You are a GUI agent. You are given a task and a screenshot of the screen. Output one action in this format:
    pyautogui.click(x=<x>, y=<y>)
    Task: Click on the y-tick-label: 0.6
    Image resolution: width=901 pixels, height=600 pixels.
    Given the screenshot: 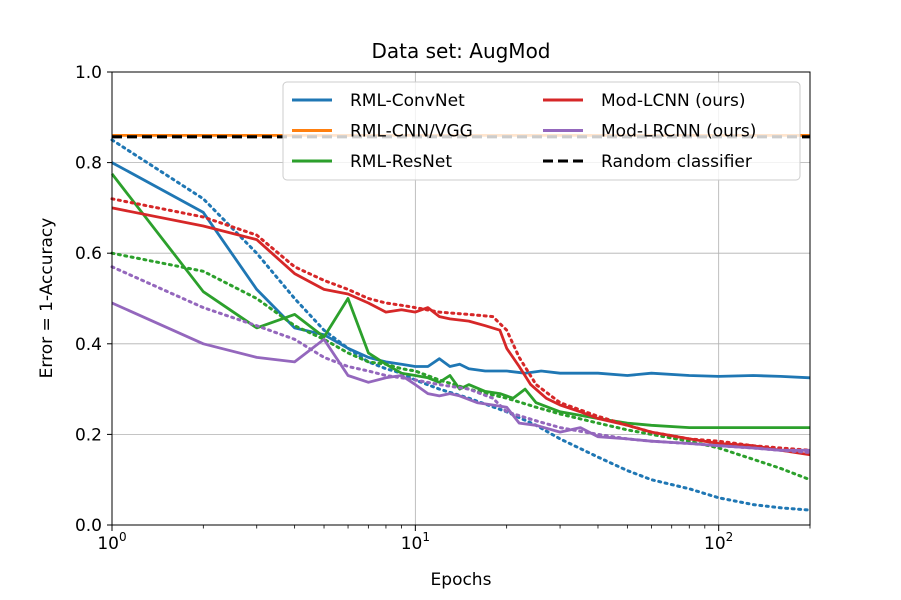 What is the action you would take?
    pyautogui.click(x=88, y=254)
    